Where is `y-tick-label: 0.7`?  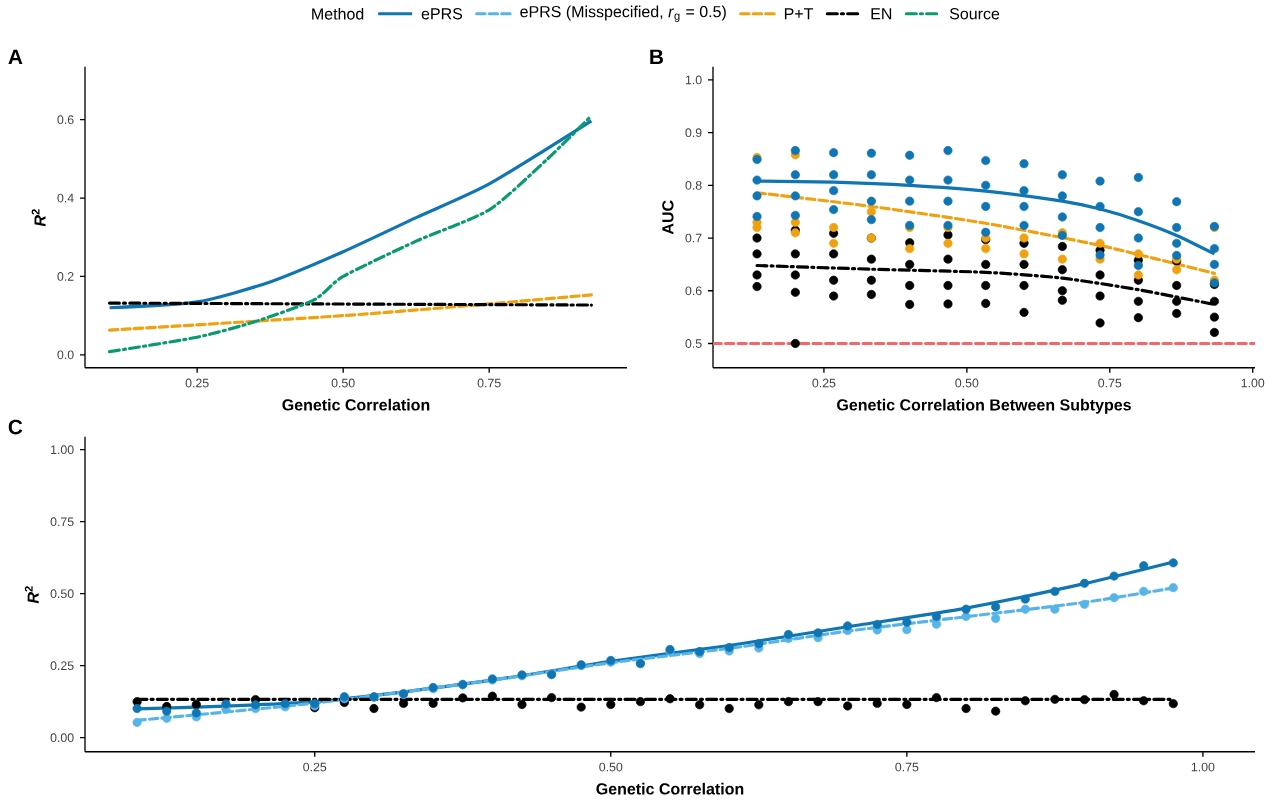
y-tick-label: 0.7 is located at coordinates (693, 238).